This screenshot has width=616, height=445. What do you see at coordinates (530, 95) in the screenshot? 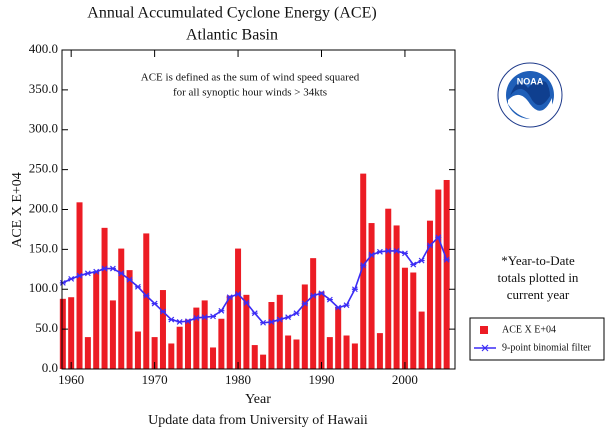
I see `logo: NOAA` at bounding box center [530, 95].